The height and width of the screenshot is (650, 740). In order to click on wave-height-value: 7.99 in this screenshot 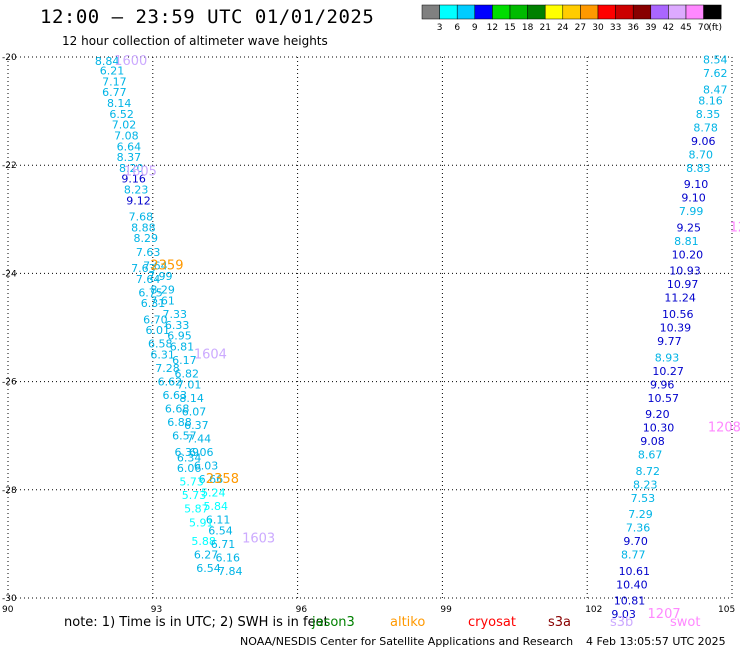, I will do `click(160, 276)`.